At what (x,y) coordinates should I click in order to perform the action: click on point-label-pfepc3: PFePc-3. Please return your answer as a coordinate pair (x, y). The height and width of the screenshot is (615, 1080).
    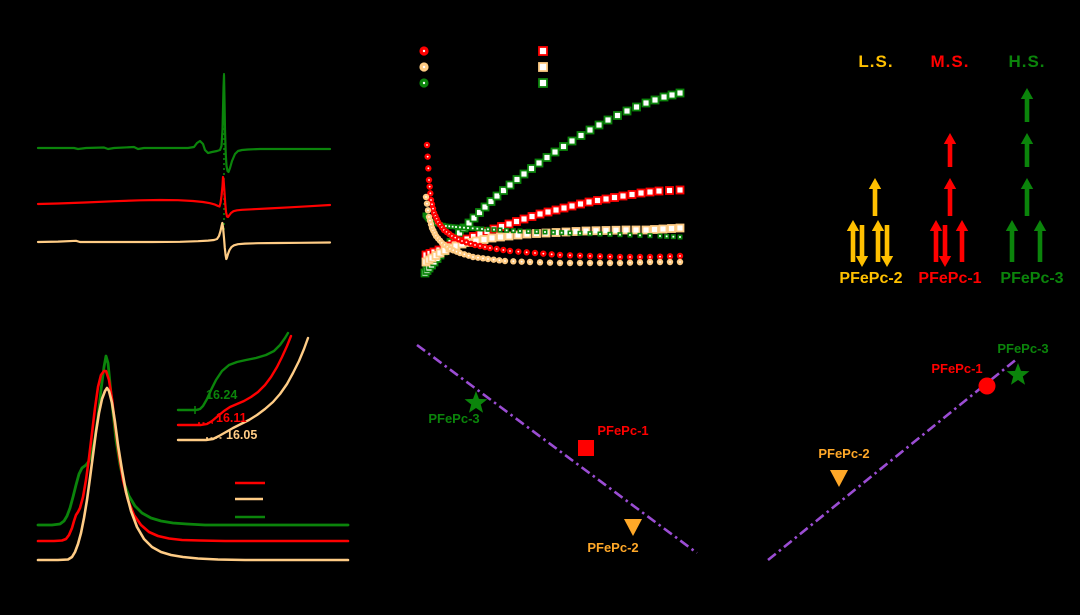
    Looking at the image, I should click on (454, 418).